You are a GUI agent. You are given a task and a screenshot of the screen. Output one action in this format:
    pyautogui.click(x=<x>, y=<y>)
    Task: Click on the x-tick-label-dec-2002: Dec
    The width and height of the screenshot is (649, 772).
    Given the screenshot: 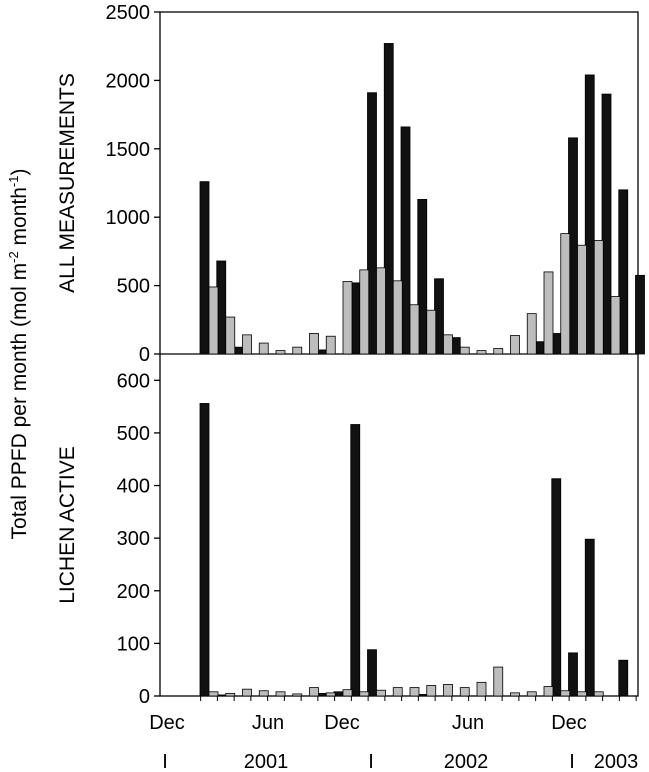 What is the action you would take?
    pyautogui.click(x=569, y=723)
    